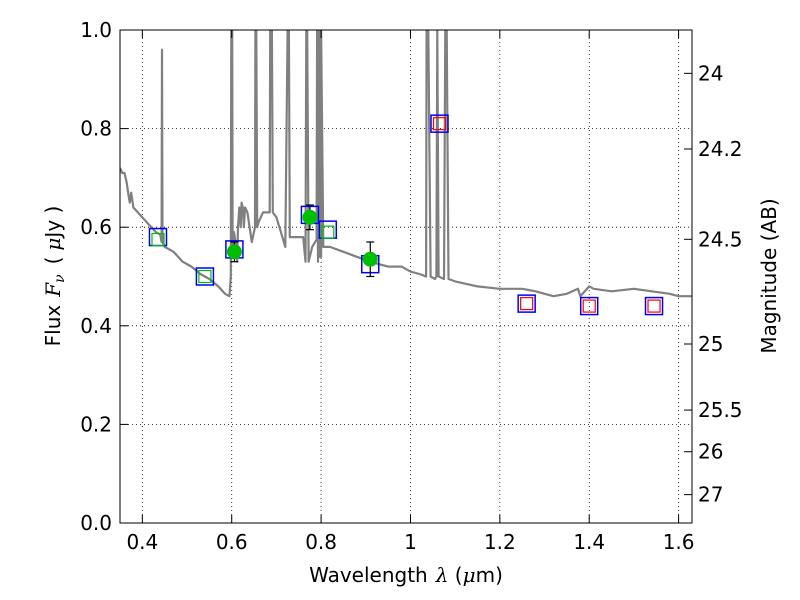 The image size is (800, 600). What do you see at coordinates (142, 542) in the screenshot?
I see `x-tick-label: 0.4` at bounding box center [142, 542].